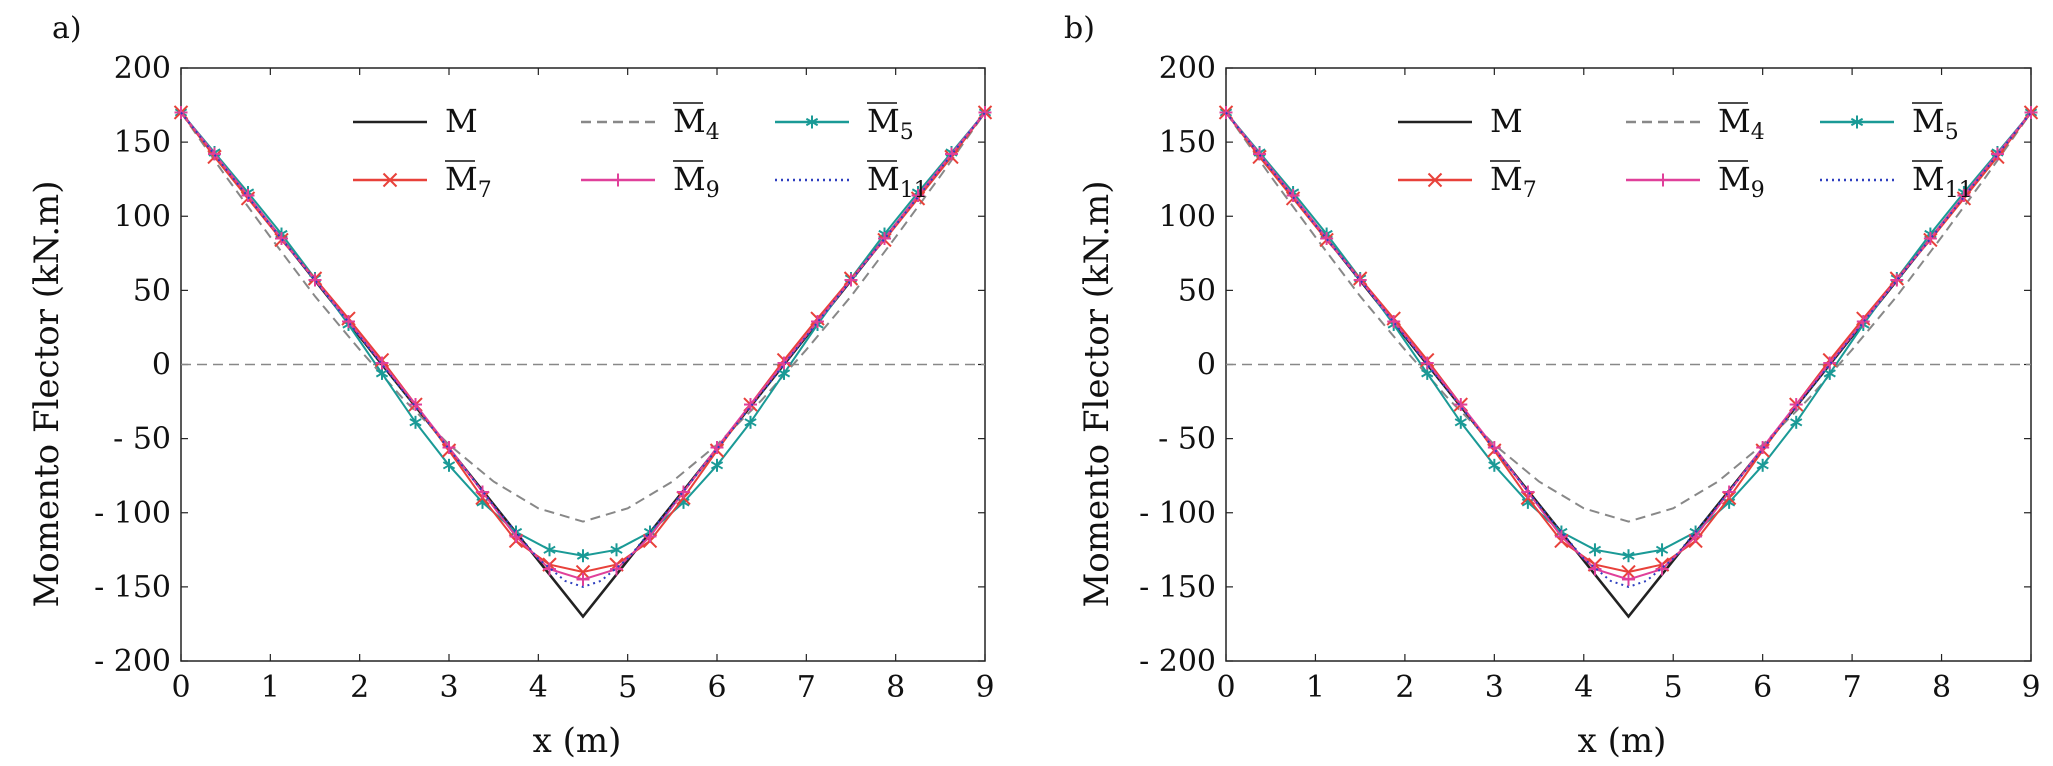 The image size is (2053, 766). Describe the element at coordinates (132, 661) in the screenshot. I see `y-tick-label: - 200` at that location.